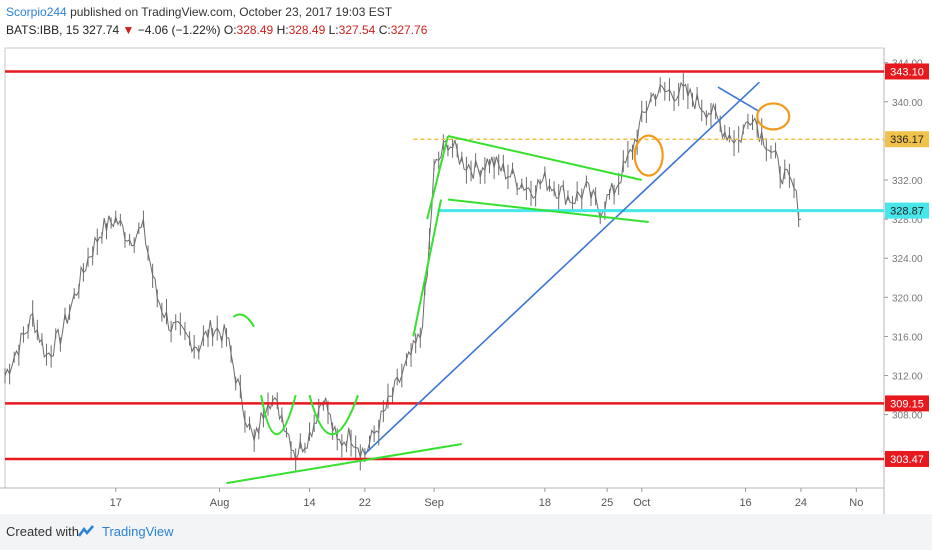  I want to click on y-tick-label: 332.00, so click(907, 181).